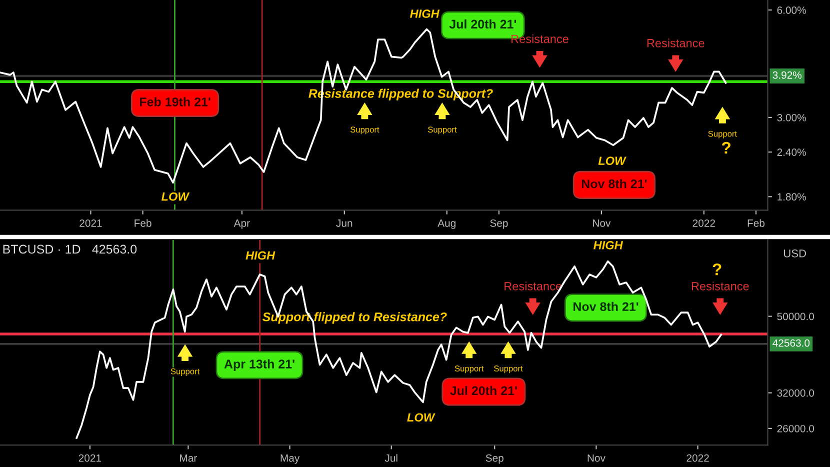 The width and height of the screenshot is (830, 467). Describe the element at coordinates (791, 10) in the screenshot. I see `y-tick-label: 6.00%` at that location.